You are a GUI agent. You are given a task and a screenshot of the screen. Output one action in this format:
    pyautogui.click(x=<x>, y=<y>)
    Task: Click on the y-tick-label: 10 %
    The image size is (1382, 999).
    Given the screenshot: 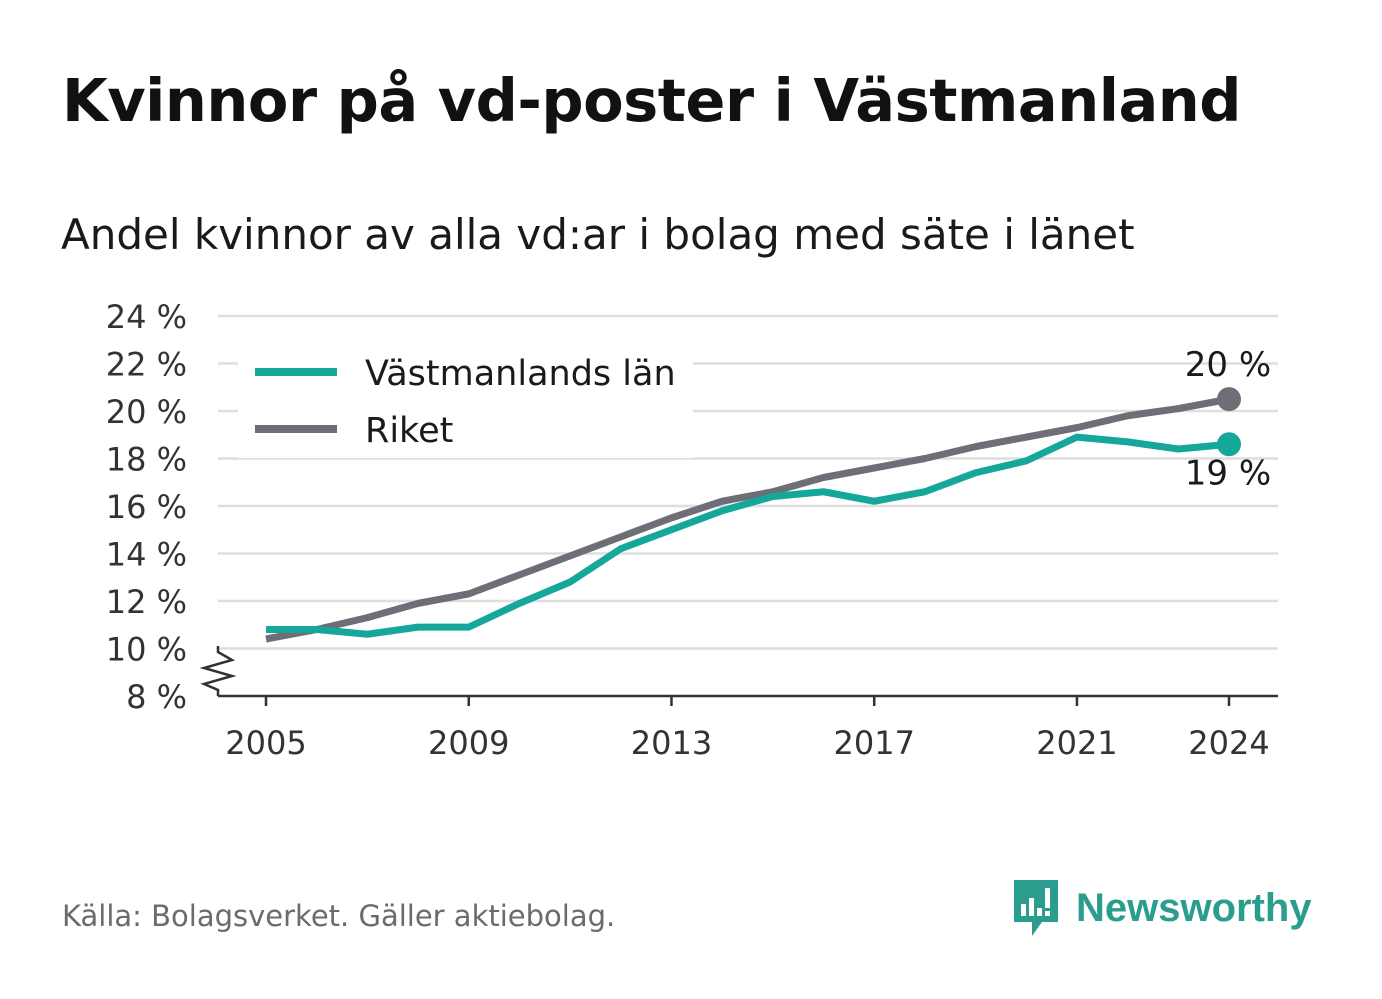 What is the action you would take?
    pyautogui.click(x=146, y=650)
    